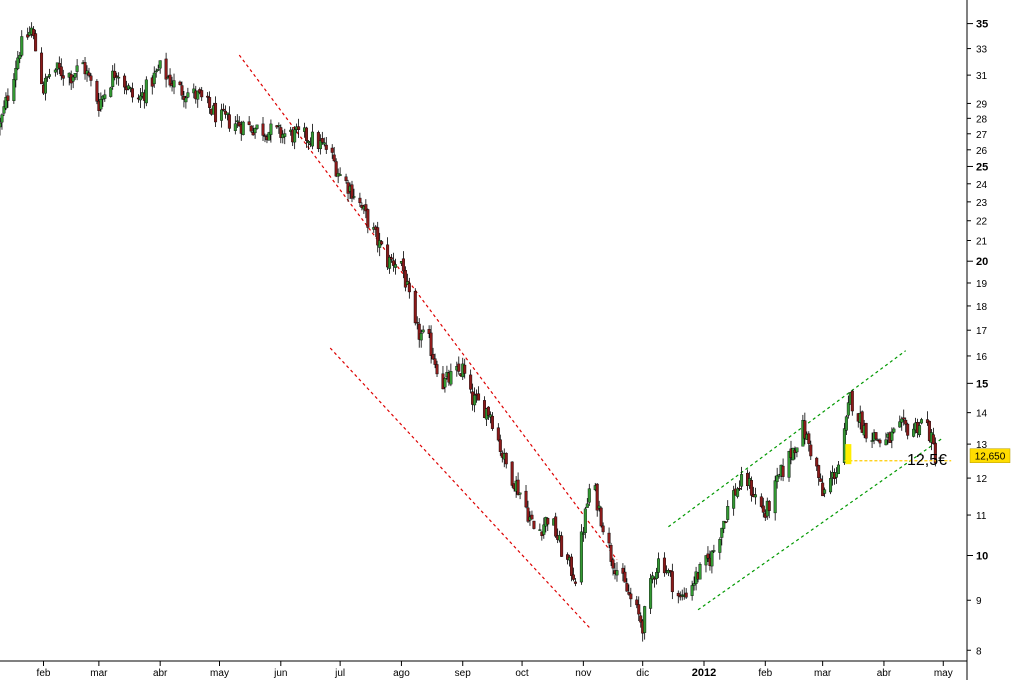  I want to click on x-tick-label: sep, so click(463, 673).